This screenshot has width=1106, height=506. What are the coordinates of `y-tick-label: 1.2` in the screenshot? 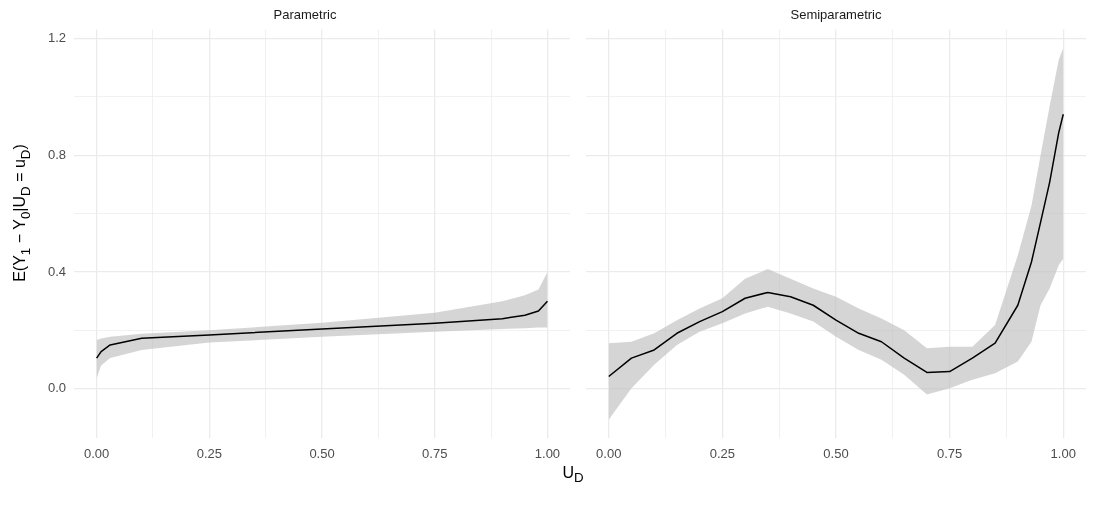 It's located at (57, 37).